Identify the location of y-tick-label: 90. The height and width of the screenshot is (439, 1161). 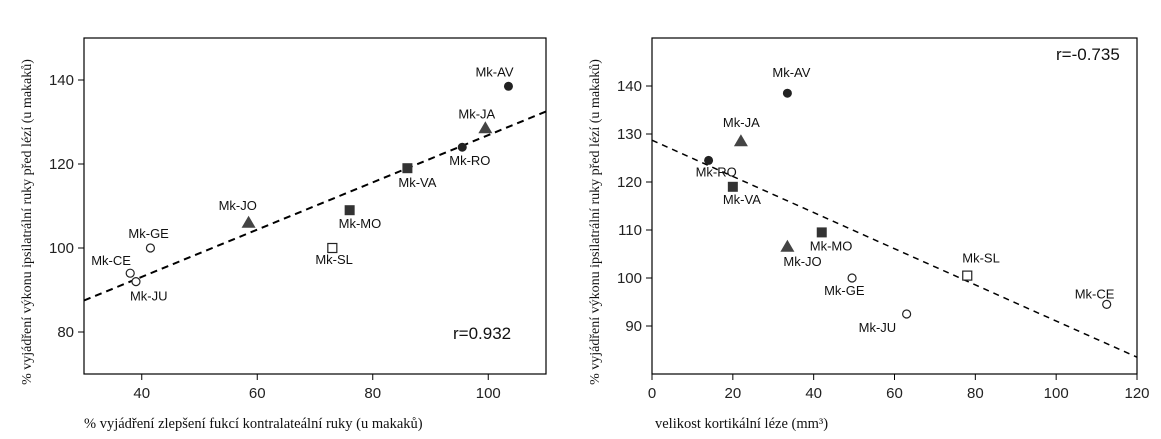
(633, 326).